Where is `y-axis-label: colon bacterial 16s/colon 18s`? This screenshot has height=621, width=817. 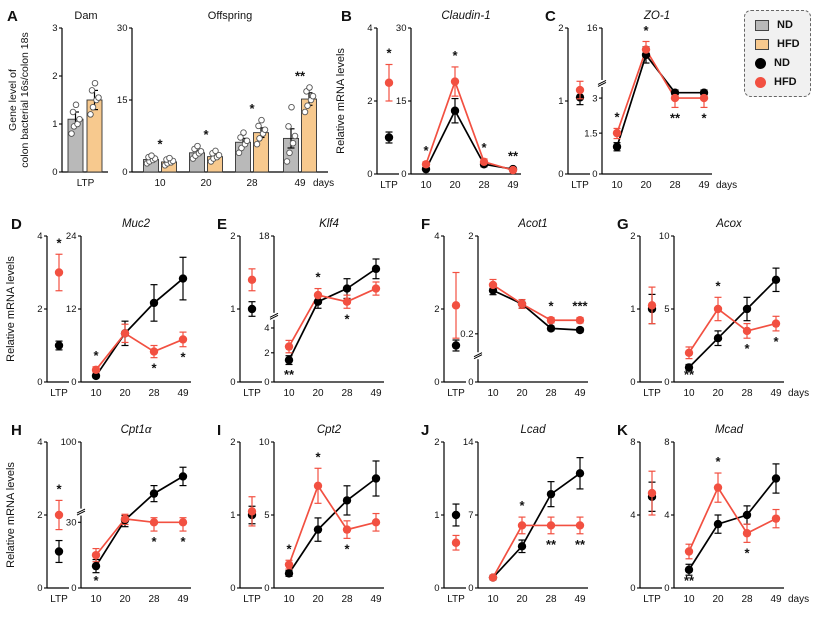 y-axis-label: colon bacterial 16s/colon 18s is located at coordinates (25, 99).